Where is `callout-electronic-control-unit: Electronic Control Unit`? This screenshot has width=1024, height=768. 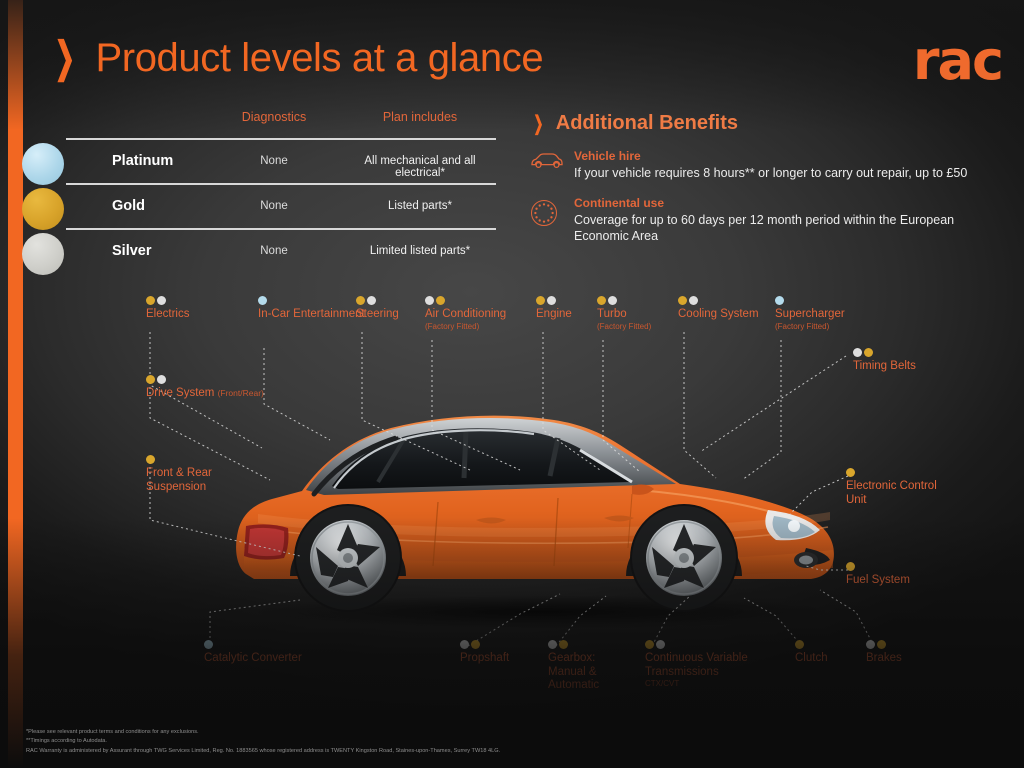 callout-electronic-control-unit: Electronic Control Unit is located at coordinates (891, 487).